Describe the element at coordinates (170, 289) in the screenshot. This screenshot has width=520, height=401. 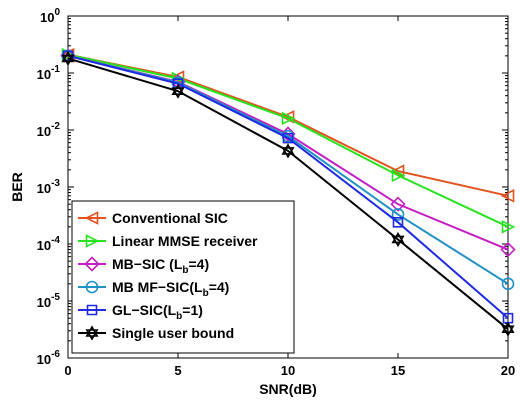
I see `legend-label: MB MF−SIC(Lb=4)` at that location.